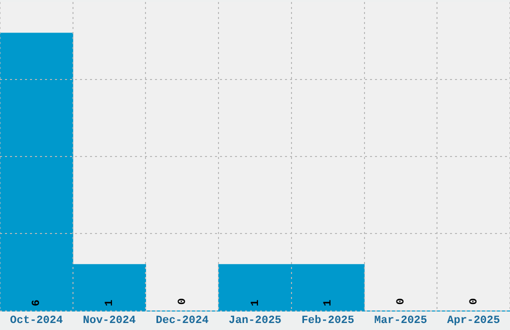  I want to click on x-tick-label: Dec-2024, so click(182, 321).